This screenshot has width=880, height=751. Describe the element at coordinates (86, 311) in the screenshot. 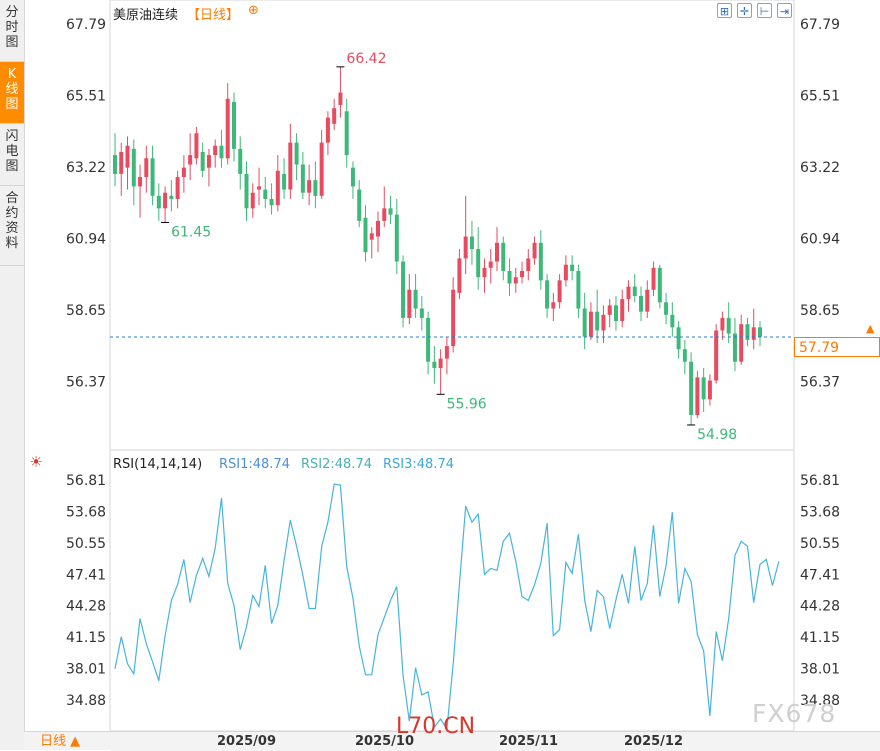

I see `price-tick-left: 58.65` at that location.